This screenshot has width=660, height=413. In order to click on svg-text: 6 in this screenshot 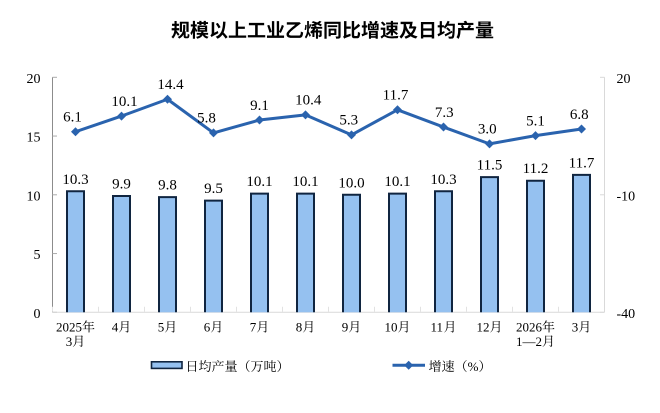, I will do `click(207, 327)`.